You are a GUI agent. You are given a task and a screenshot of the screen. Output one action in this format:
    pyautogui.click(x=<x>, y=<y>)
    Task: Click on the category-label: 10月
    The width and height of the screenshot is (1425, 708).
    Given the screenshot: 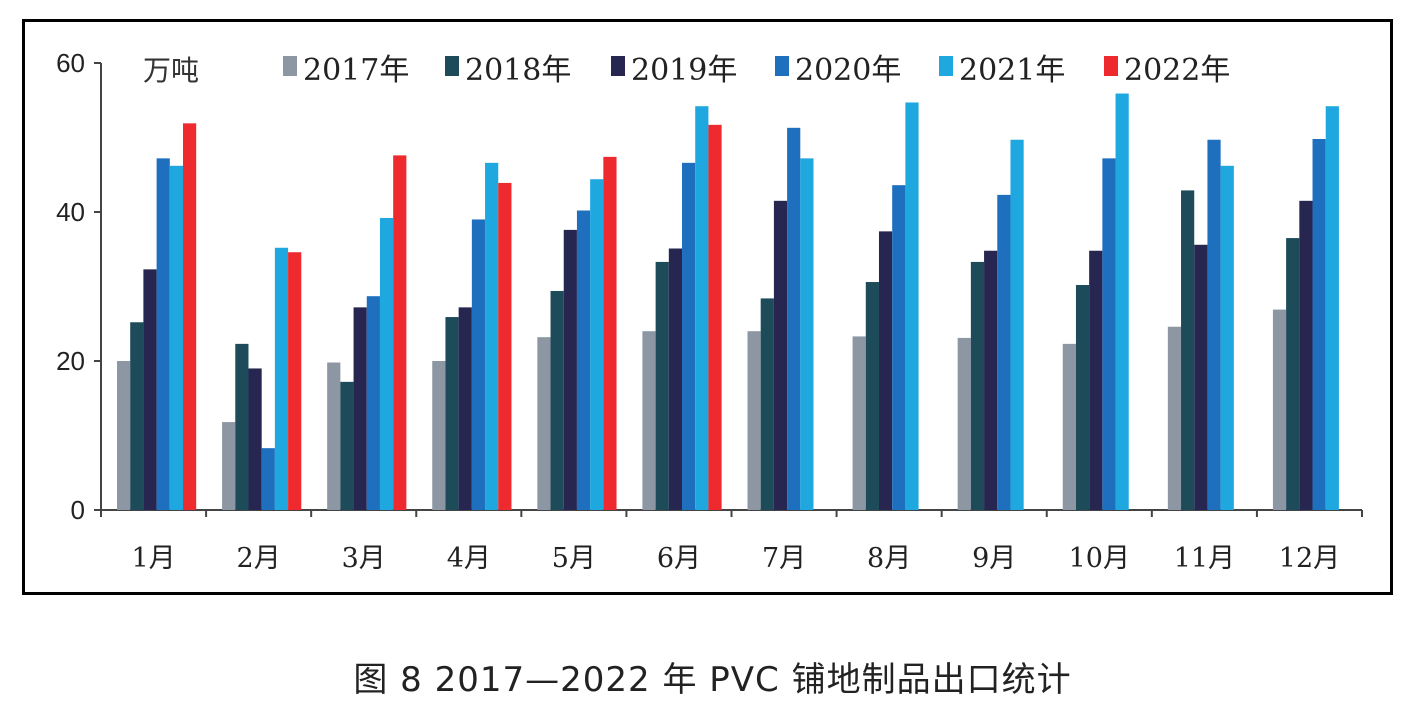 What is the action you would take?
    pyautogui.click(x=1099, y=558)
    